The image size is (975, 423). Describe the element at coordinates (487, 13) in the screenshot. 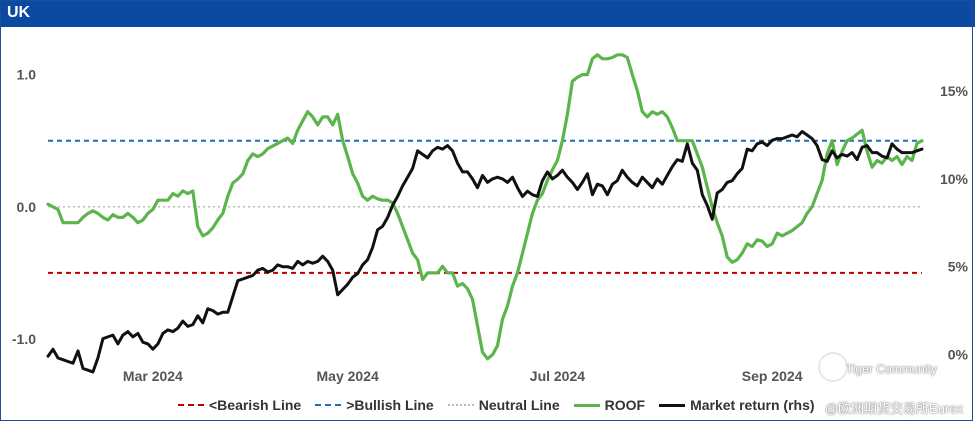

I see `chart-header: UK` at that location.